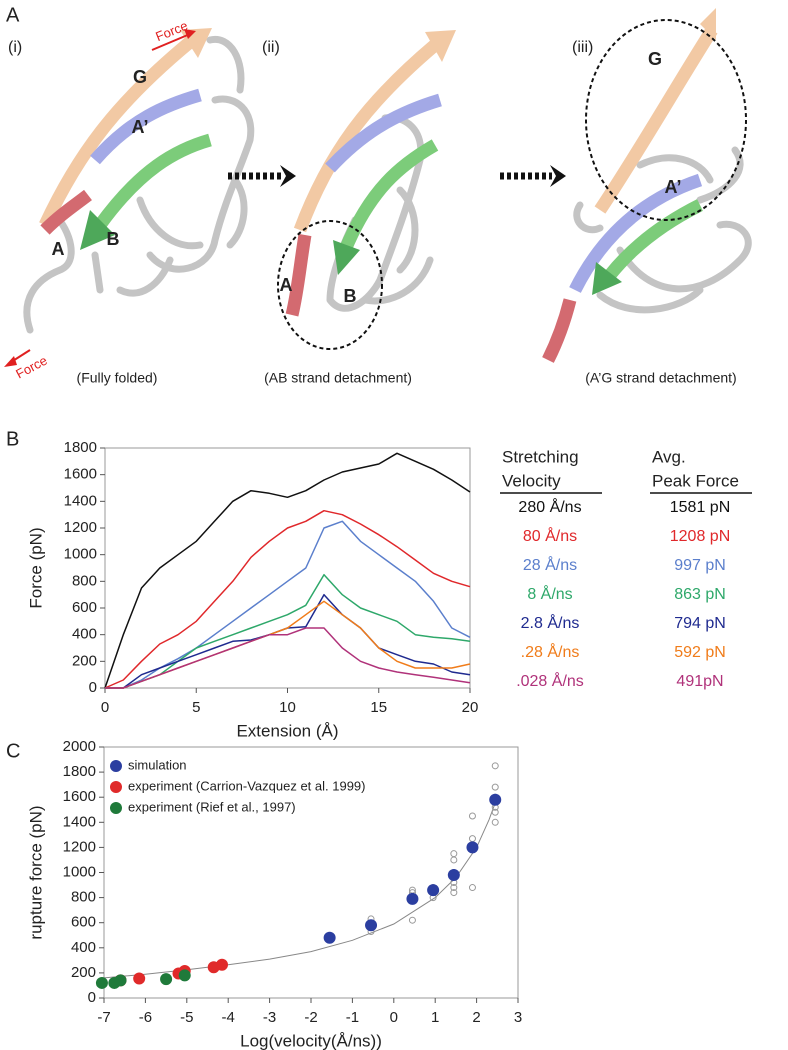  I want to click on panel-label: C, so click(13, 751).